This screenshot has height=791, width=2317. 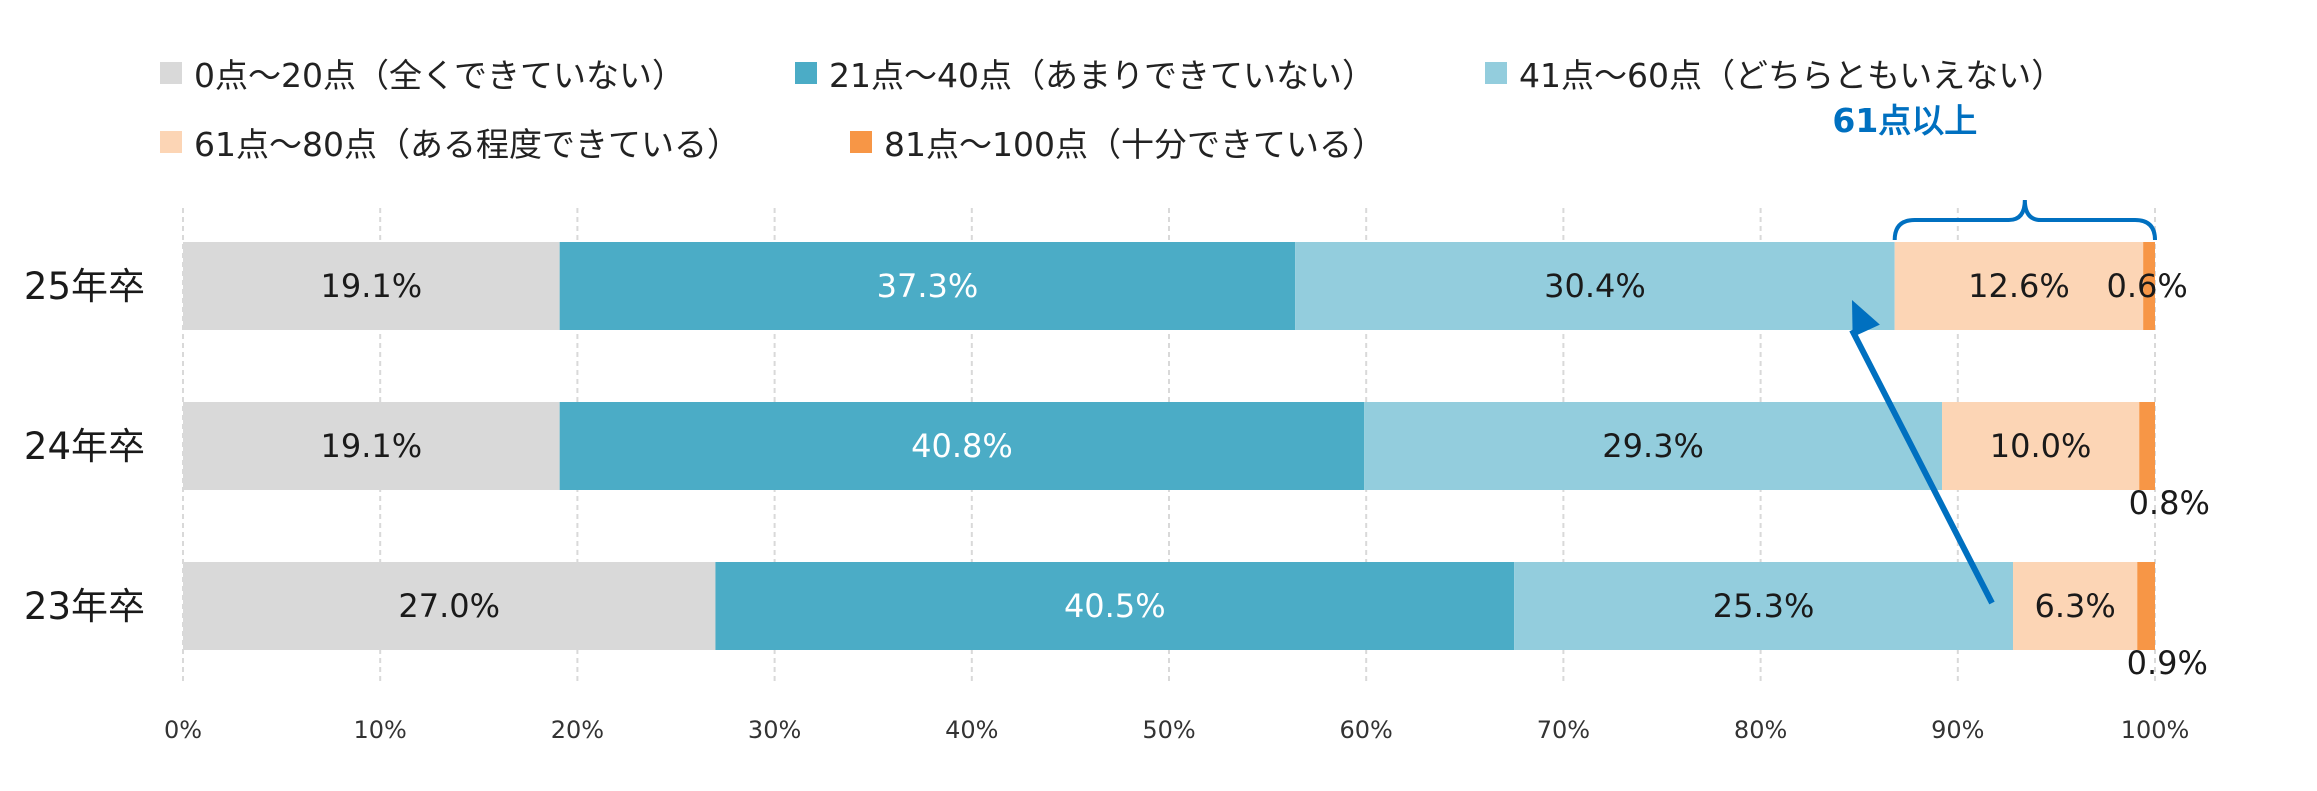 What do you see at coordinates (774, 730) in the screenshot?
I see `x-tick-label: 30%` at bounding box center [774, 730].